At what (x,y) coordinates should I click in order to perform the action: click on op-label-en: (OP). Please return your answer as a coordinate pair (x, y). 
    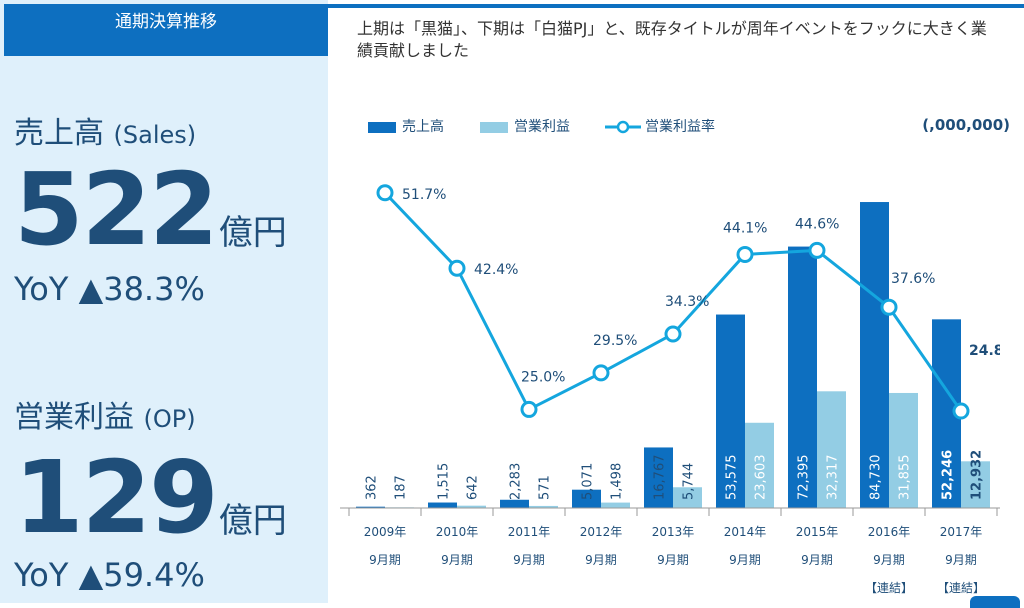
    Looking at the image, I should click on (169, 419).